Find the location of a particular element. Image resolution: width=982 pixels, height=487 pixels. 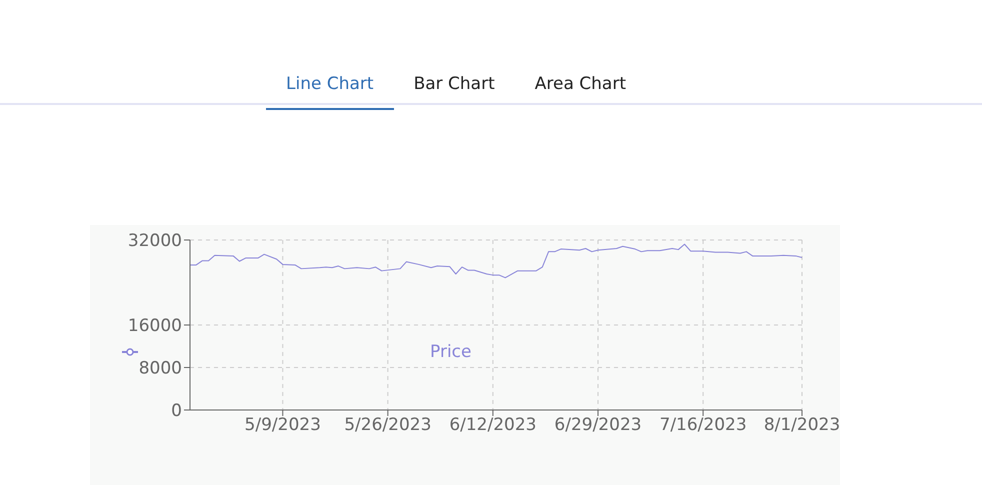

text: Price is located at coordinates (451, 352).